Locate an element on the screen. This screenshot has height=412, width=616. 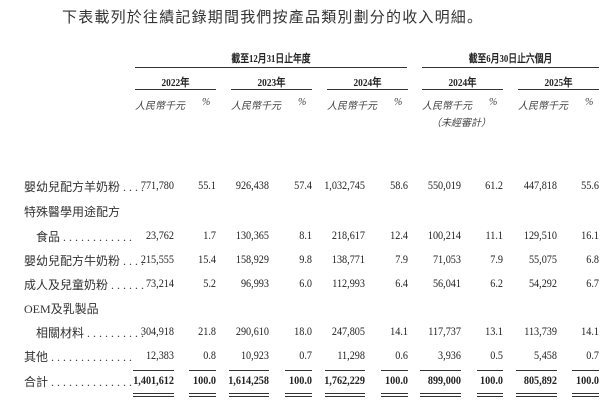
percent-cell: 16.1 is located at coordinates (590, 235).